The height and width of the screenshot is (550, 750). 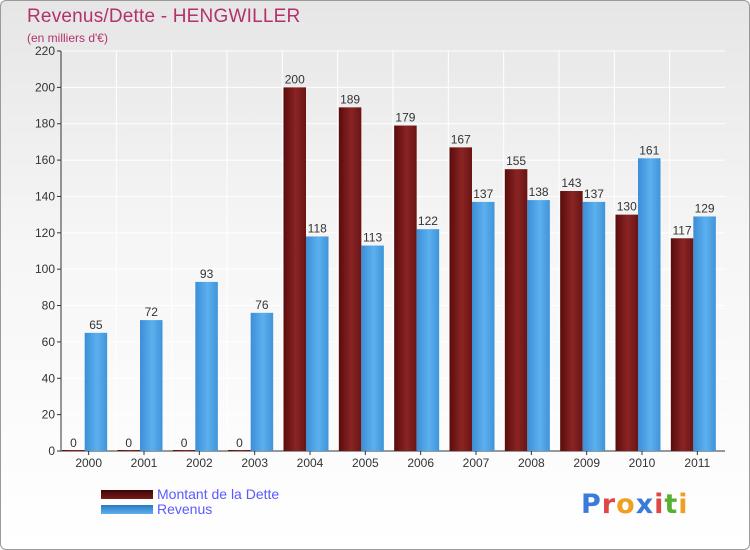 What do you see at coordinates (627, 207) in the screenshot?
I see `data-label-debt-2010: 130` at bounding box center [627, 207].